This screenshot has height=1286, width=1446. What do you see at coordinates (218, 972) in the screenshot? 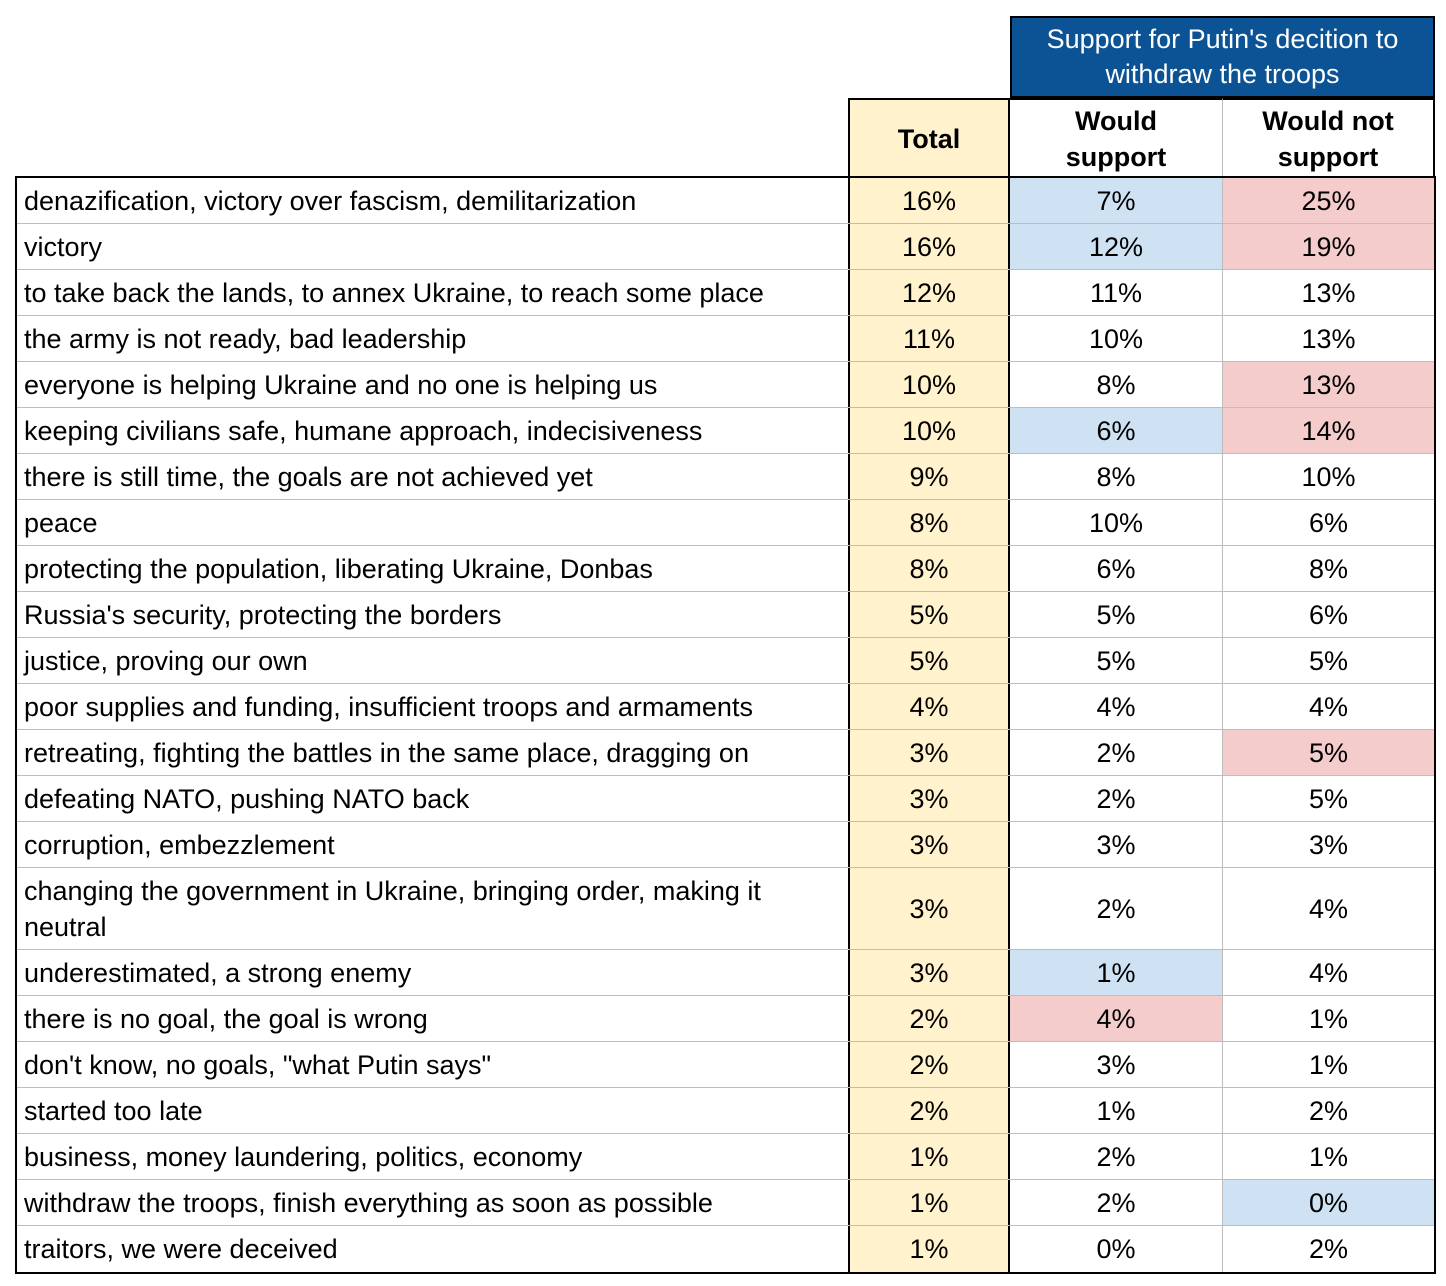
I see `row-label: underestimated, a strong enemy` at bounding box center [218, 972].